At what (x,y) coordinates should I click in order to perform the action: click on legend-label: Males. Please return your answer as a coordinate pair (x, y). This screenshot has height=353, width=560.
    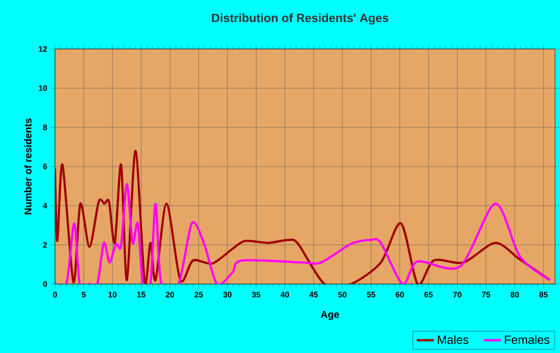
    Looking at the image, I should click on (453, 339).